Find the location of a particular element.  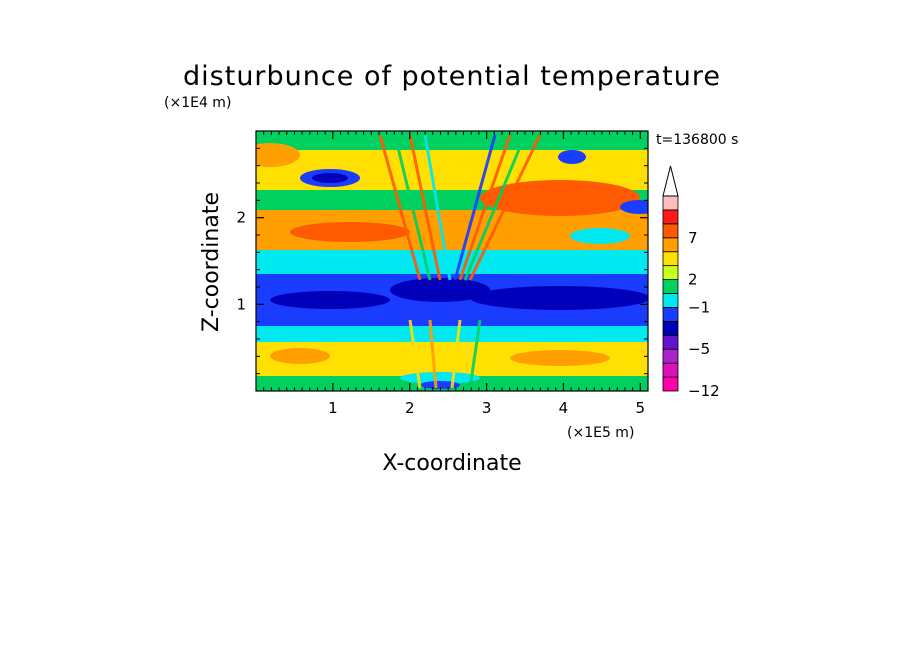

time-label: t=136800 s is located at coordinates (697, 140).